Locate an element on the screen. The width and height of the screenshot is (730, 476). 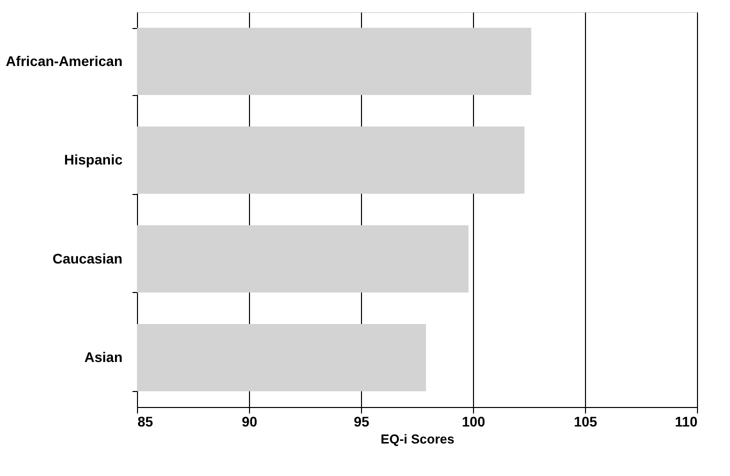
x-tick-label: 105 is located at coordinates (586, 422).